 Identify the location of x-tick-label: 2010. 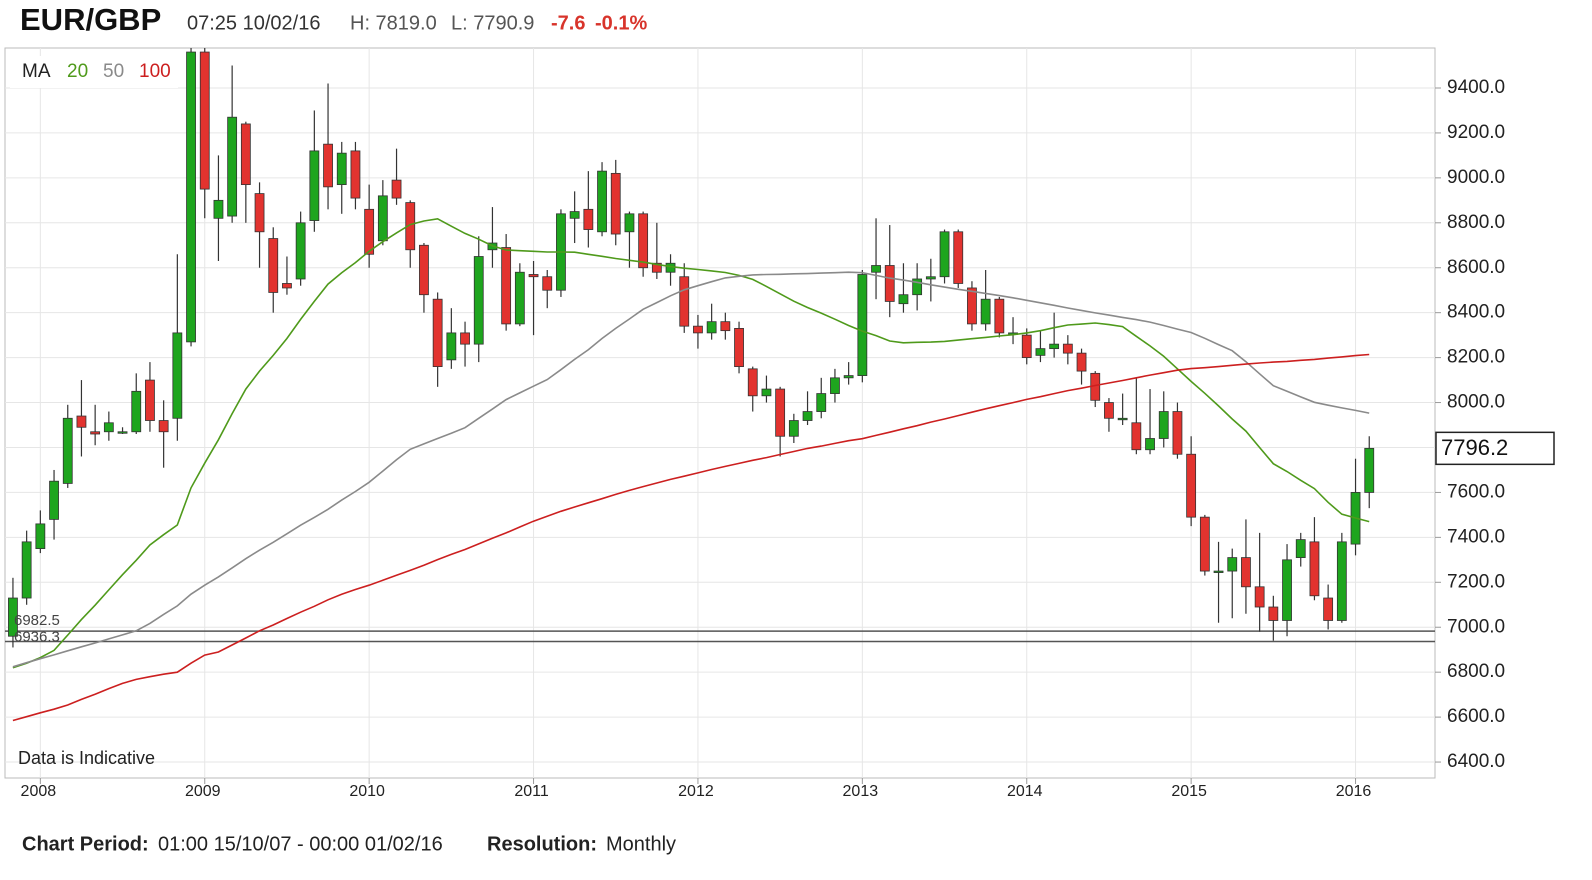
(367, 791).